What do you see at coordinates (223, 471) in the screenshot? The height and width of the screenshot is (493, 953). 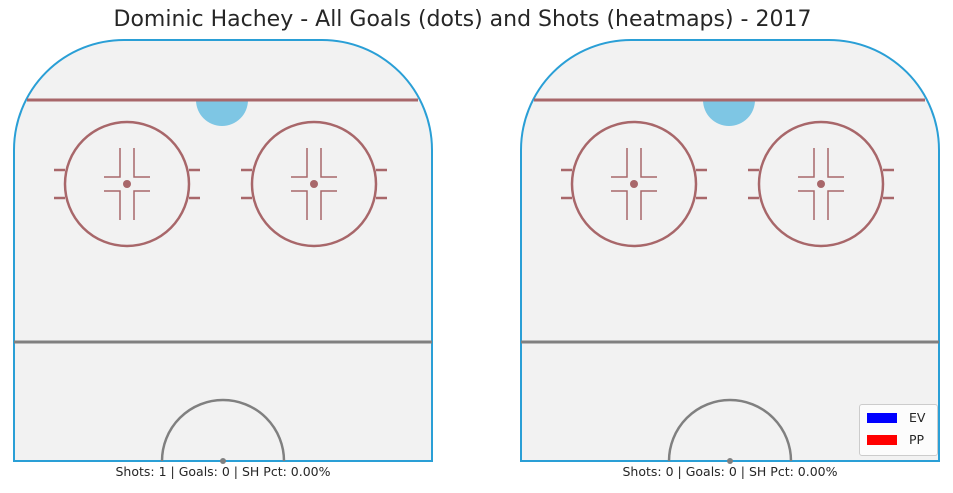 I see `left-panel-caption: Shots: 1 | Goals: 0 | SH Pct: 0.00%` at bounding box center [223, 471].